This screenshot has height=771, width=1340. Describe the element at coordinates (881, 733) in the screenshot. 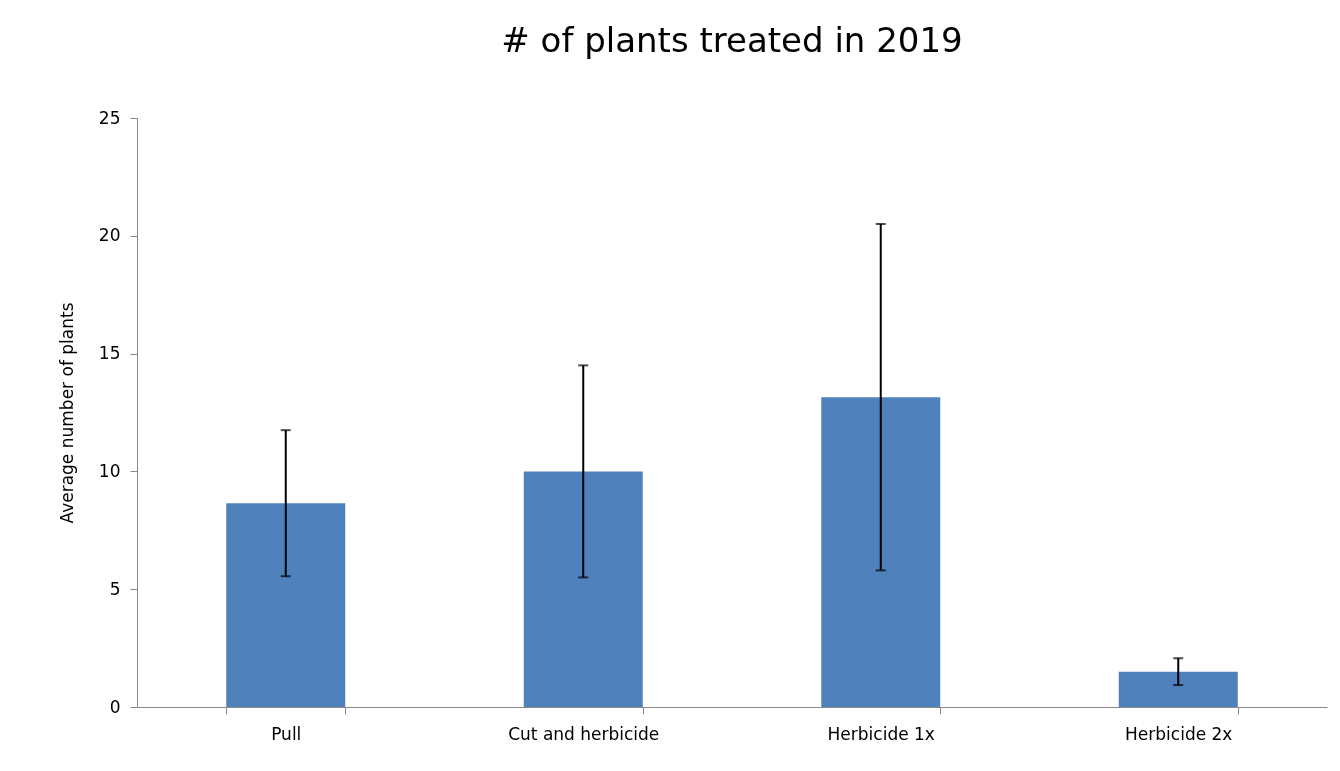

I see `x-tick-label: Herbicide 1x` at that location.